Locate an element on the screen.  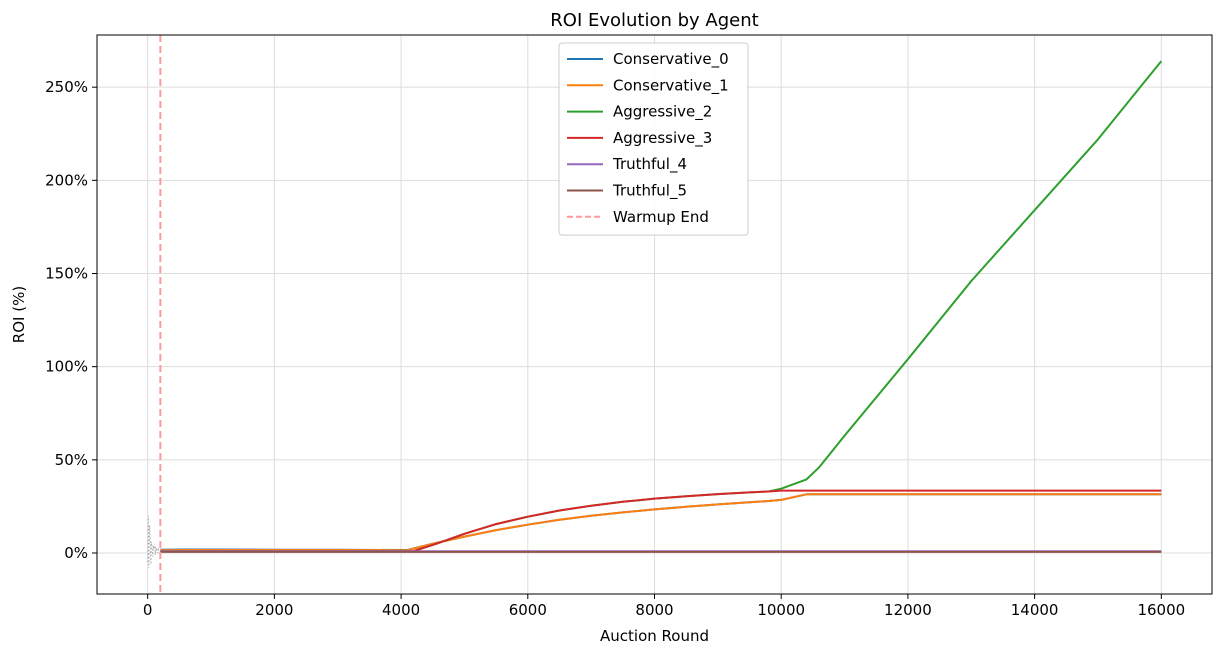
x-tick-label: 12000 is located at coordinates (908, 610).